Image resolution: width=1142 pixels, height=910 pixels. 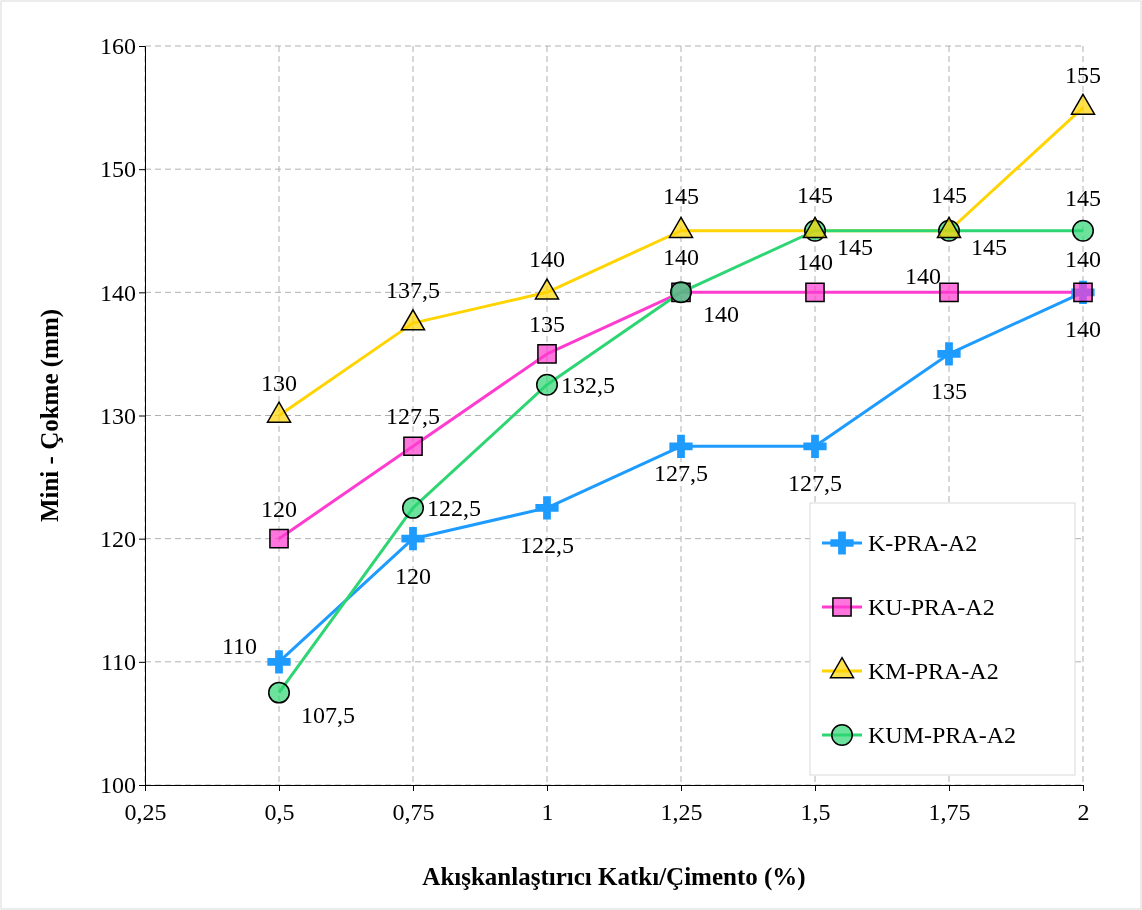 I want to click on x-tick-label: 1,25, so click(x=681, y=812).